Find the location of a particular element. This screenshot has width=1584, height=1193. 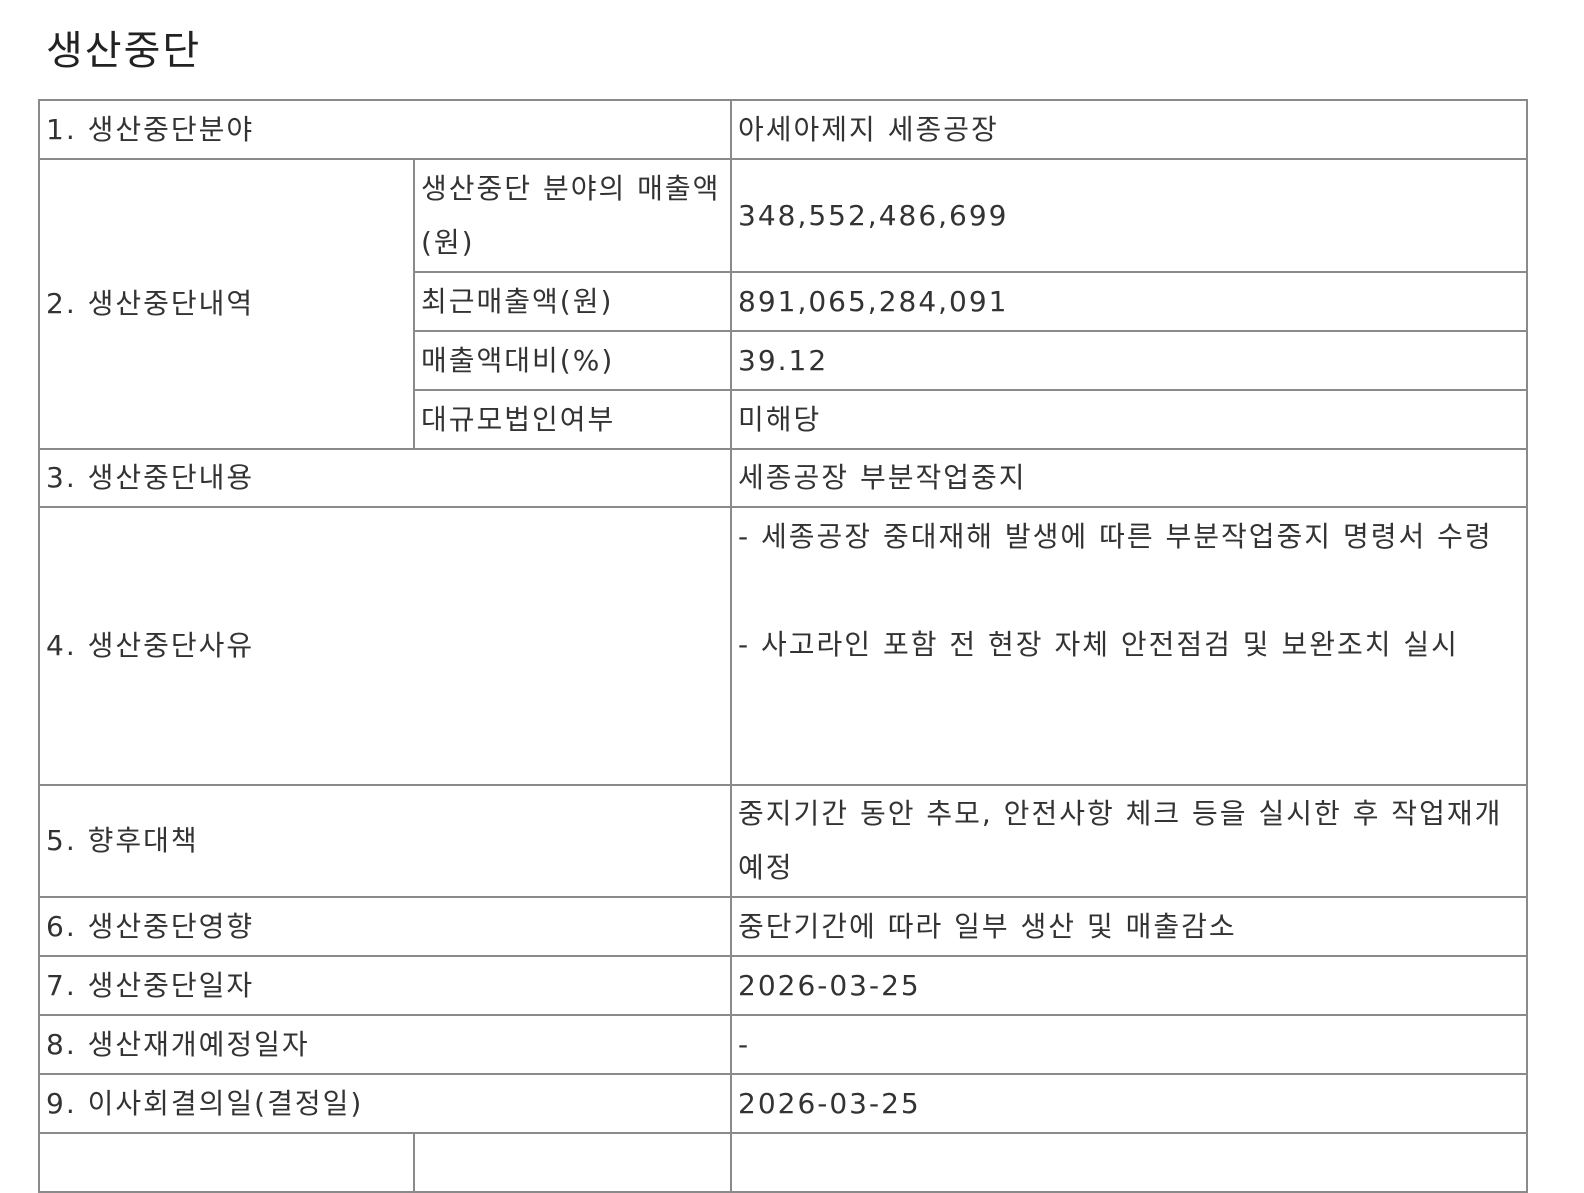

table-row: 최근매출액(원) 891,065,284,091 is located at coordinates (783, 301).